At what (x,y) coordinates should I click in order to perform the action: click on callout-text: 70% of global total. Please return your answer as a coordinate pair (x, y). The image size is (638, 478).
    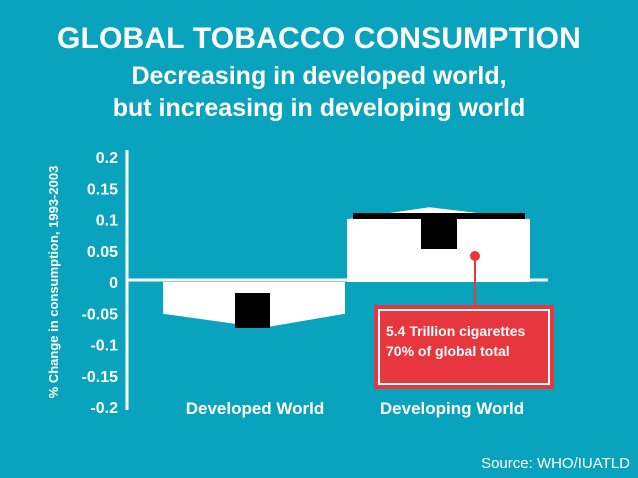
    Looking at the image, I should click on (448, 351).